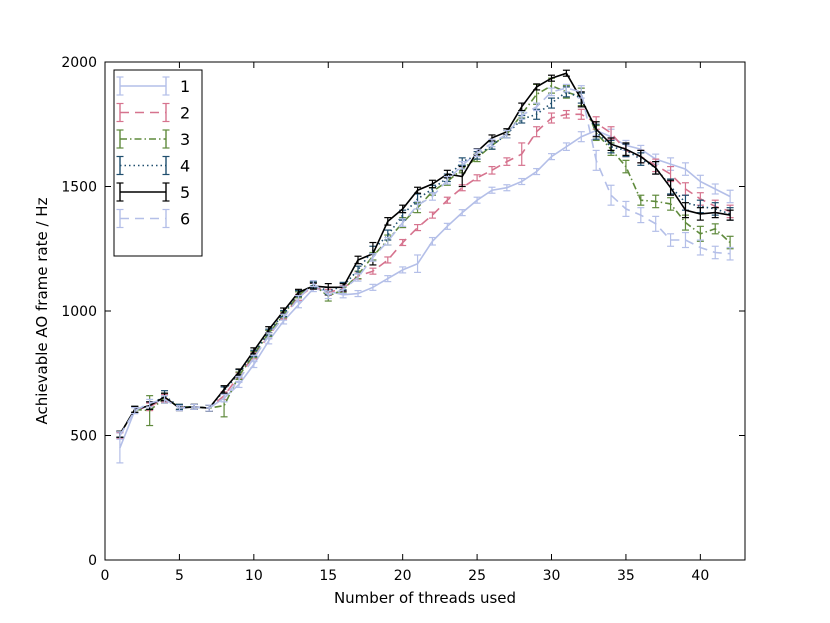 The height and width of the screenshot is (623, 830). Describe the element at coordinates (92, 561) in the screenshot. I see `y-tick-label: 0` at that location.